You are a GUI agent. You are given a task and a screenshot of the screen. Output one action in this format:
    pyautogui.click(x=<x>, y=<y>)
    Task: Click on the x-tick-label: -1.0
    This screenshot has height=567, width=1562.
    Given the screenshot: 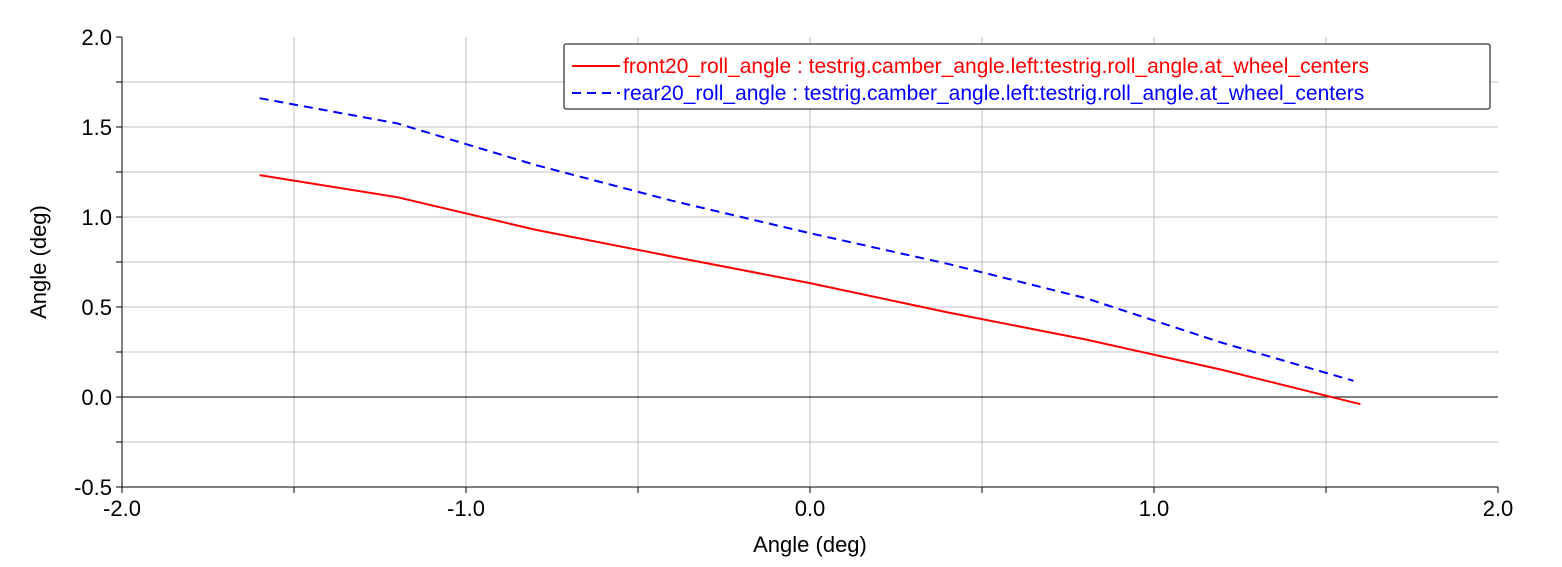 What is the action you would take?
    pyautogui.click(x=466, y=508)
    